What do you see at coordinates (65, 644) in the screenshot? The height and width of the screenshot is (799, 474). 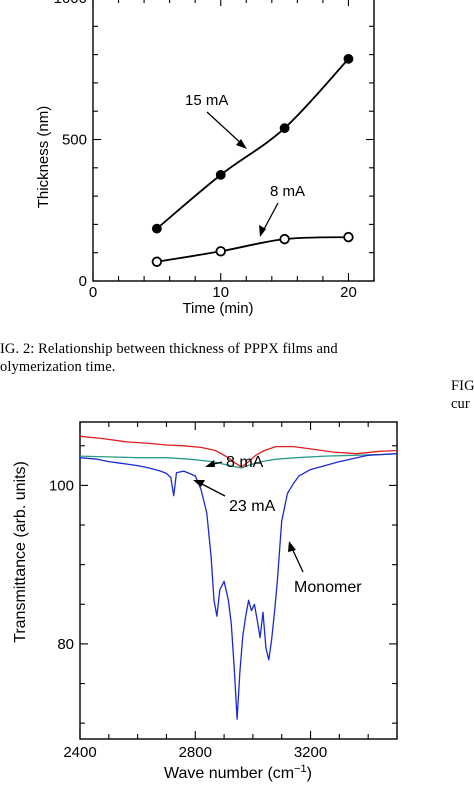 I see `ir-y-tick-label: 80` at bounding box center [65, 644].